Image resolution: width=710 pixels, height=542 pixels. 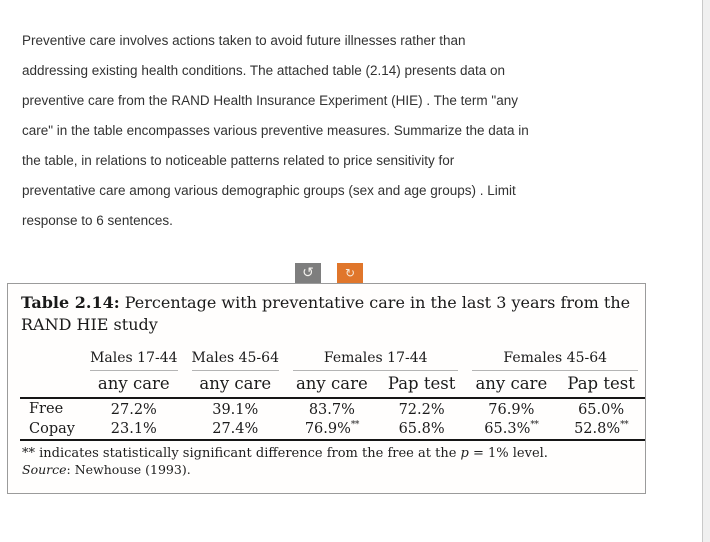 I want to click on value-cell: 76.9%**, so click(x=332, y=429).